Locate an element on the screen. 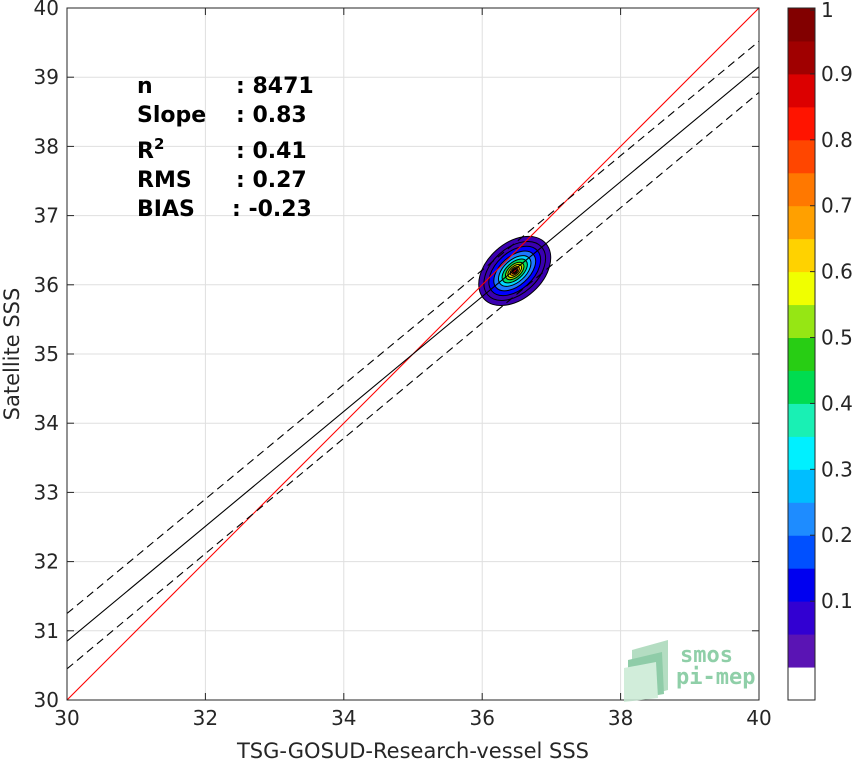  colorbar-tick-label: 0.4 is located at coordinates (837, 403).